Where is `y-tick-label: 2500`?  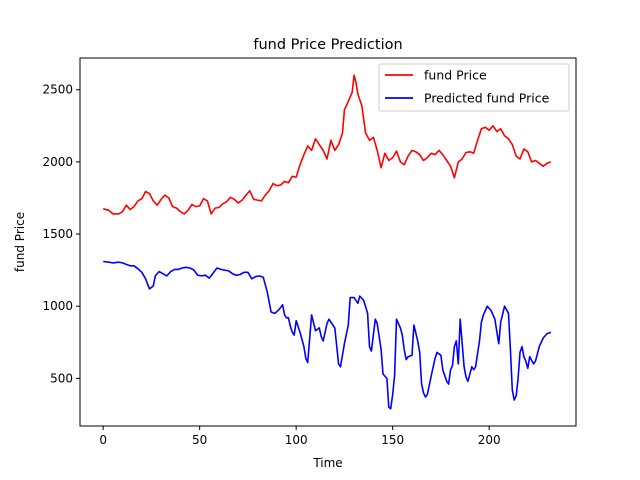 y-tick-label: 2500 is located at coordinates (57, 90).